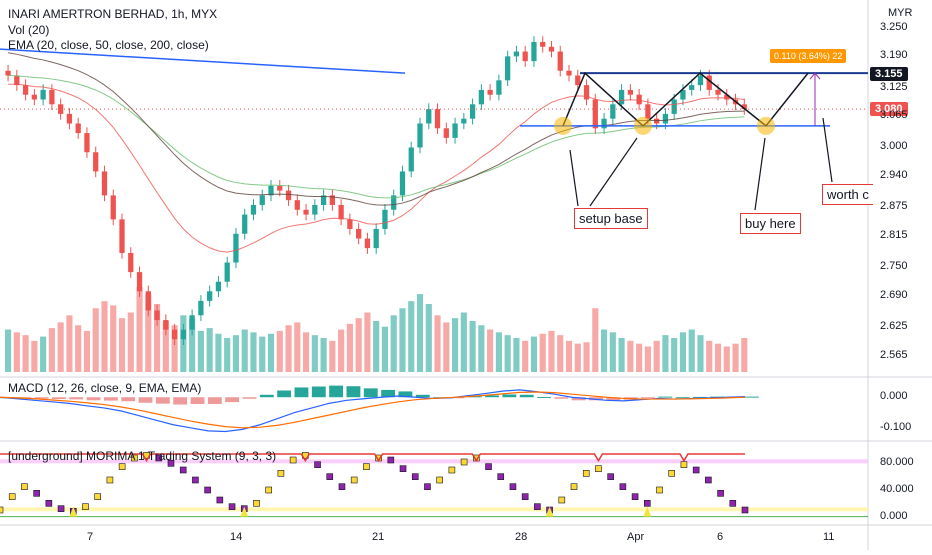 This screenshot has height=555, width=932. What do you see at coordinates (563, 125) in the screenshot?
I see `setup-highlight-circle` at bounding box center [563, 125].